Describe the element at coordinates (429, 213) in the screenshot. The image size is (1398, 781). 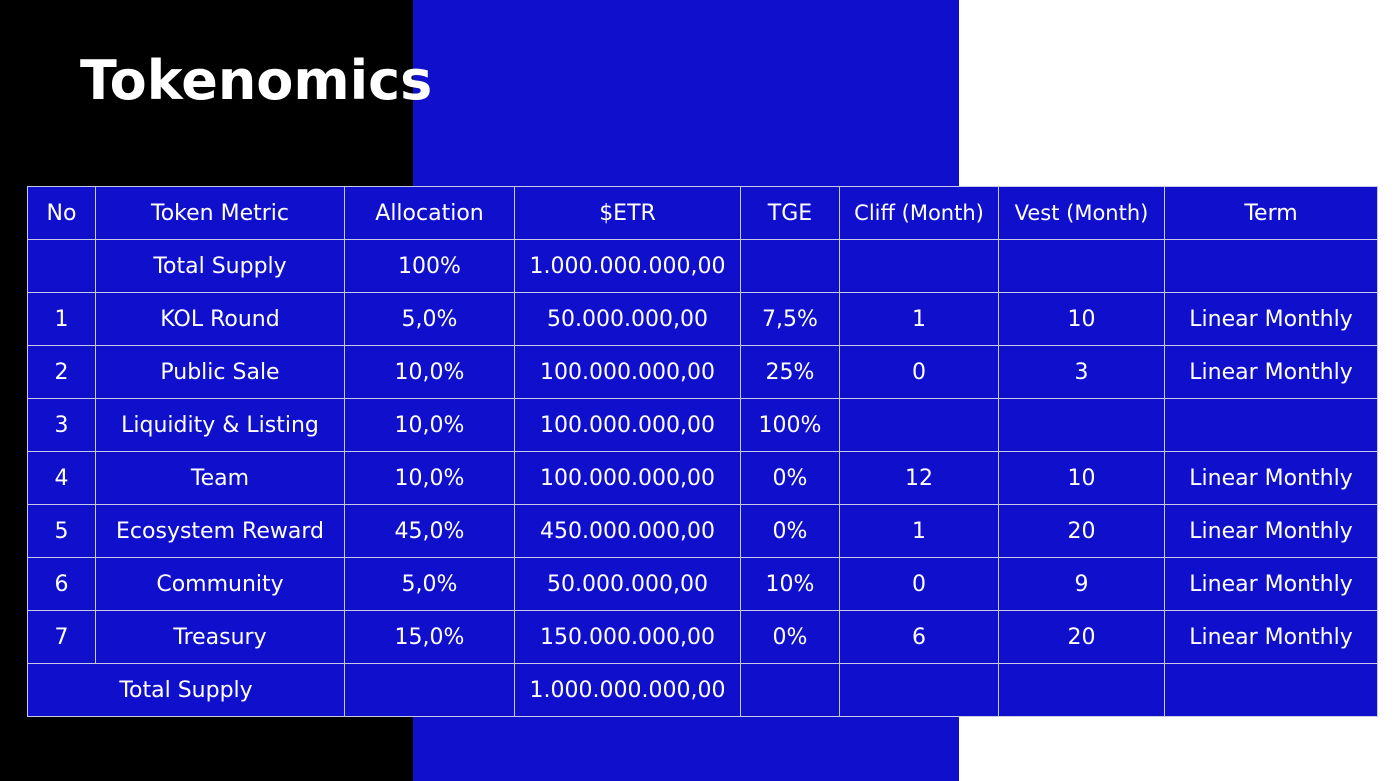
I see `header-allocation: Allocation` at that location.